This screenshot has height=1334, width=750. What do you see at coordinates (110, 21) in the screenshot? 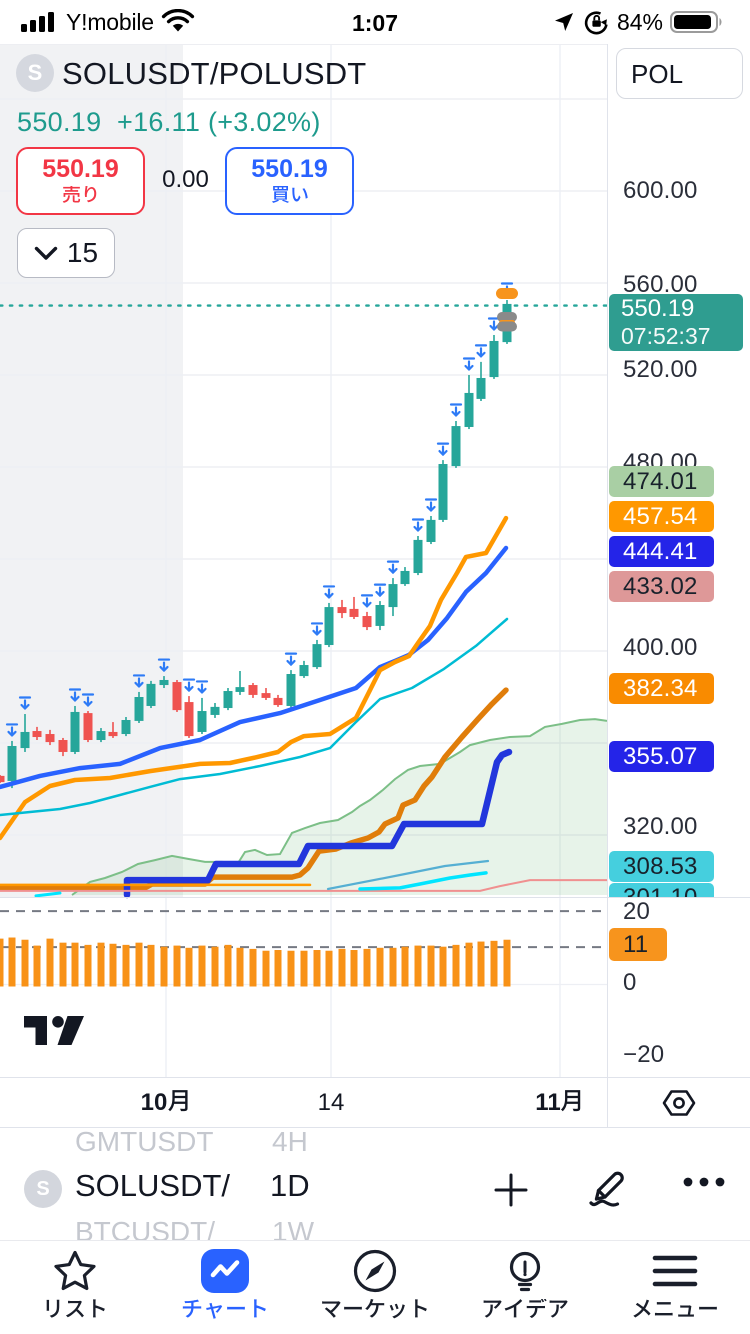
I see `carrier-label: Y!mobile` at bounding box center [110, 21].